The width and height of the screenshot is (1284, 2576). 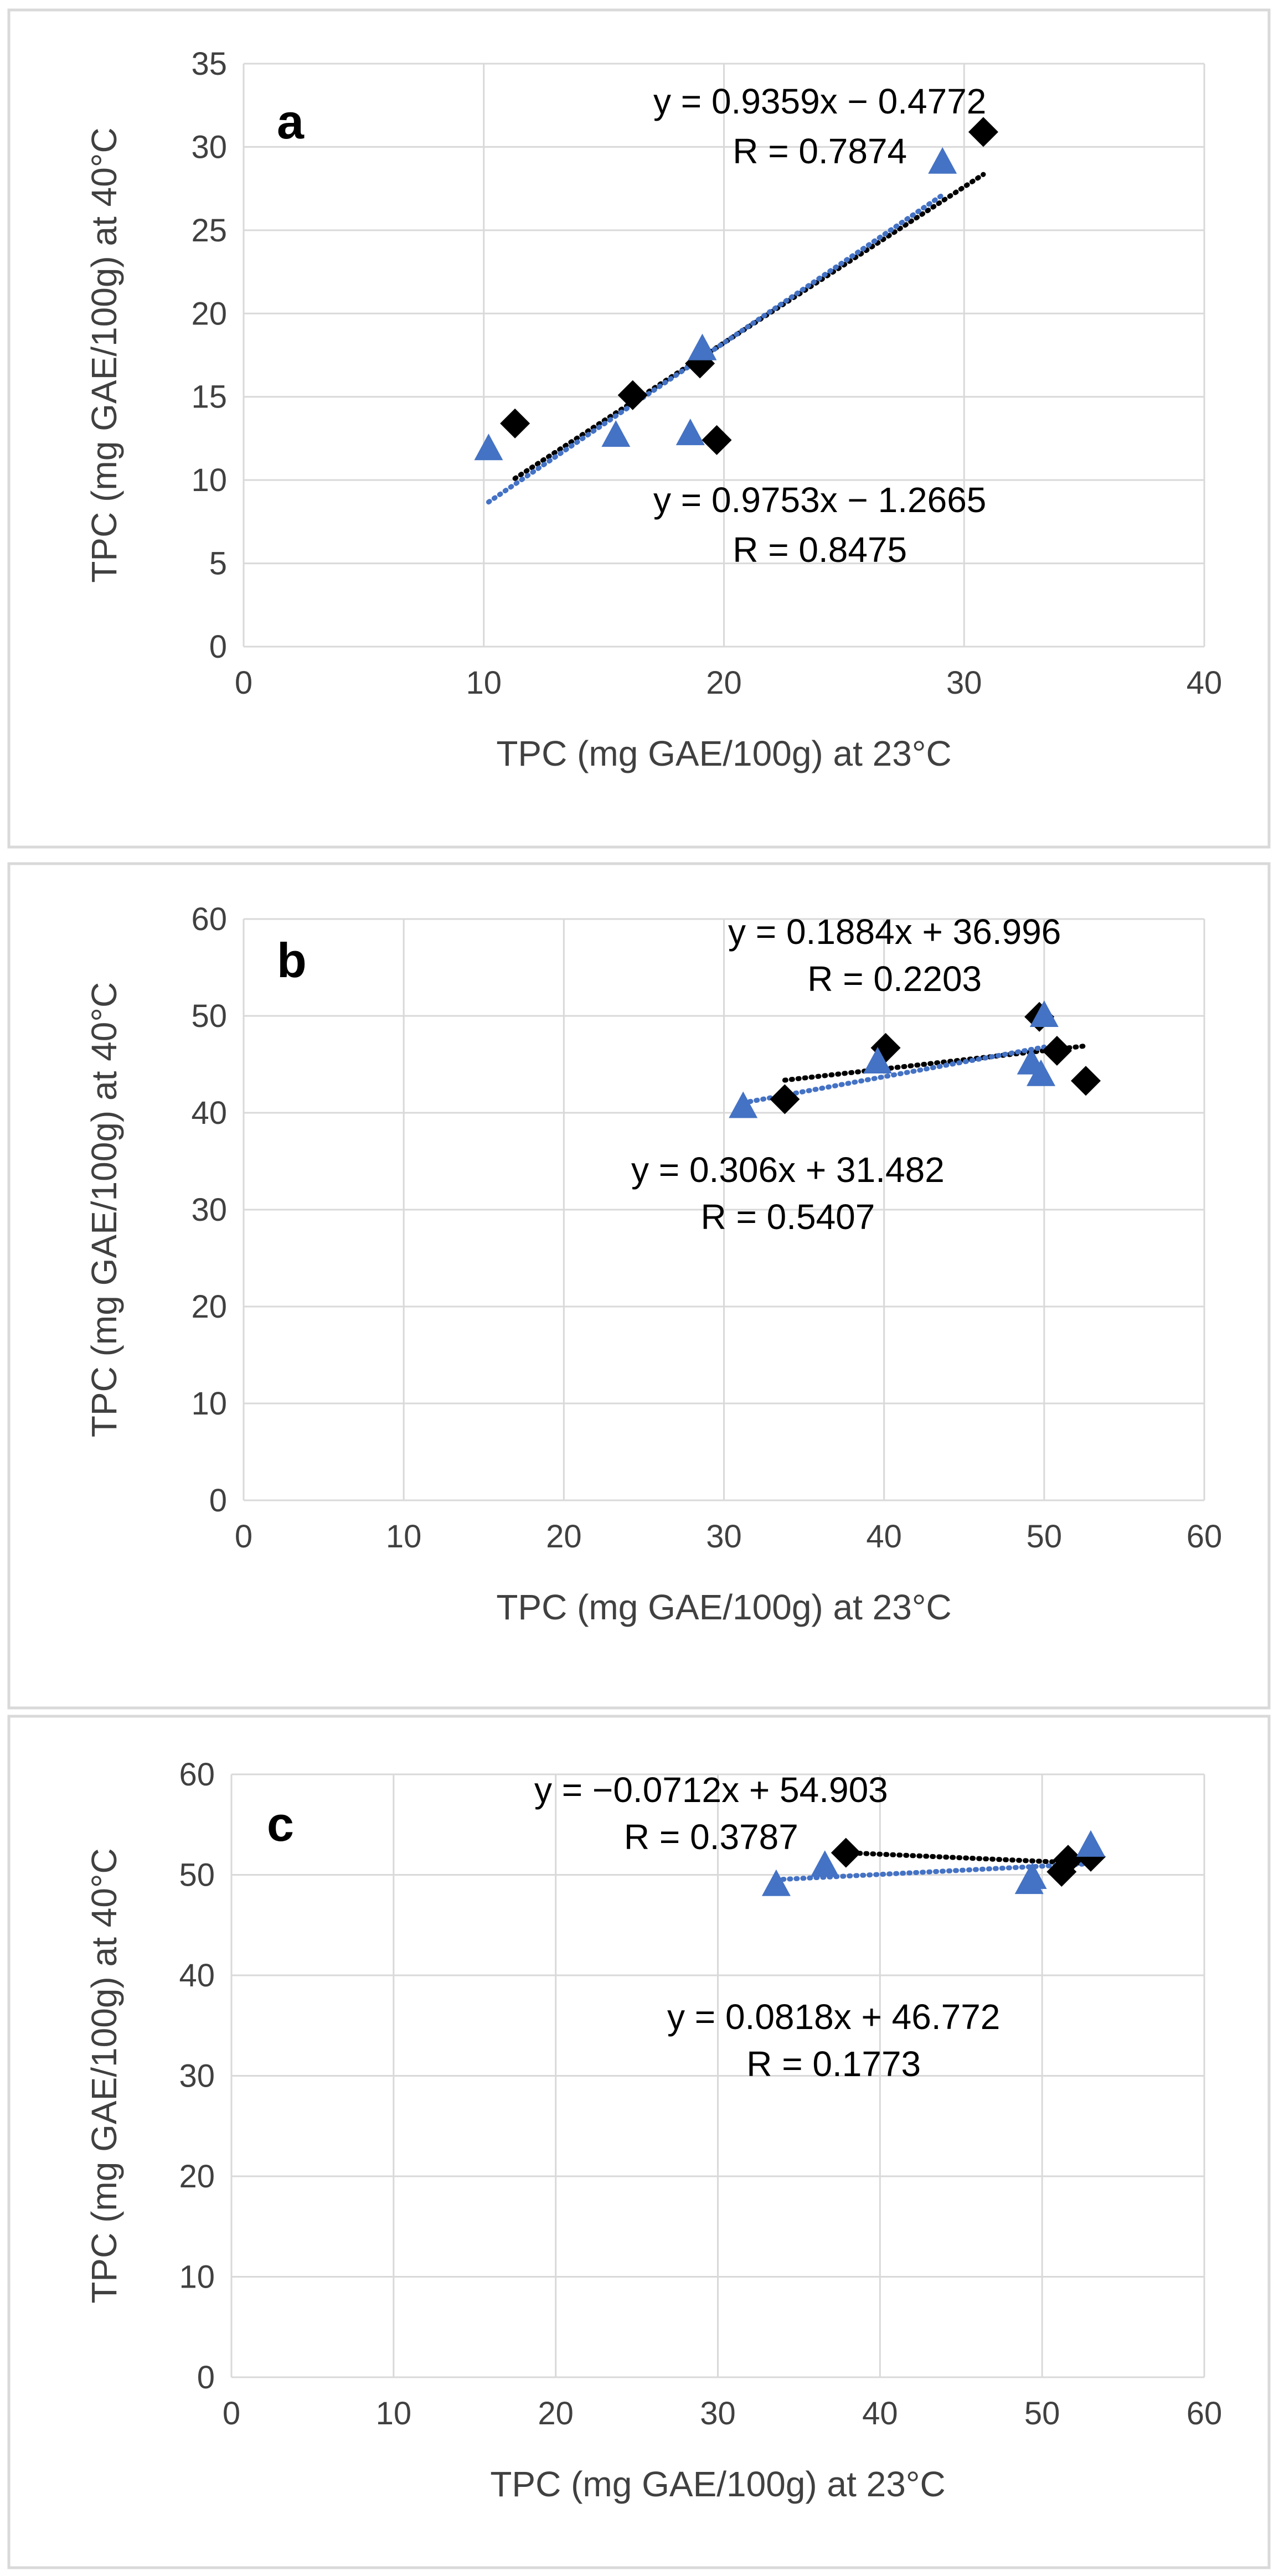 What do you see at coordinates (711, 1790) in the screenshot?
I see `trend-equation: y = −0.0712x + 54.903` at bounding box center [711, 1790].